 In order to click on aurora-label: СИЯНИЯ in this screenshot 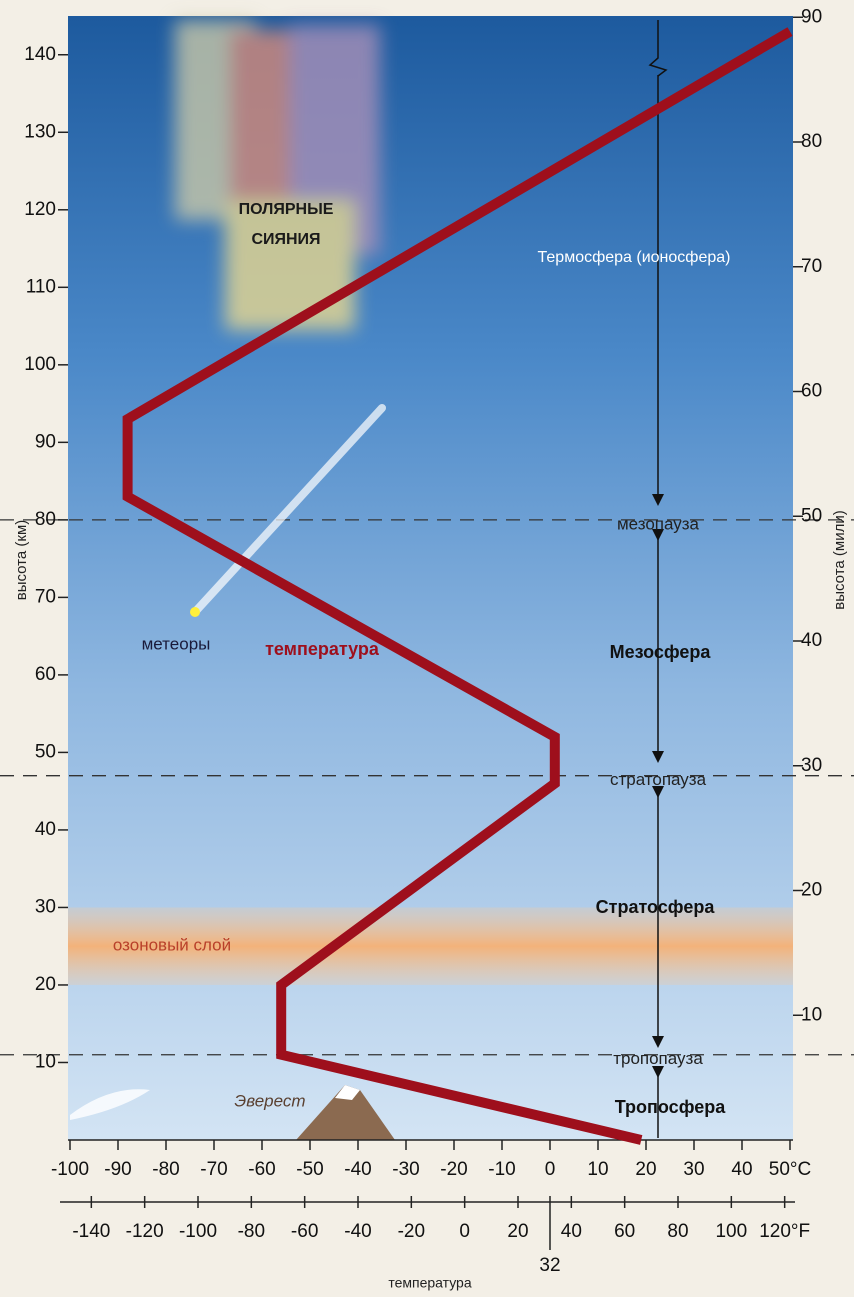, I will do `click(285, 239)`.